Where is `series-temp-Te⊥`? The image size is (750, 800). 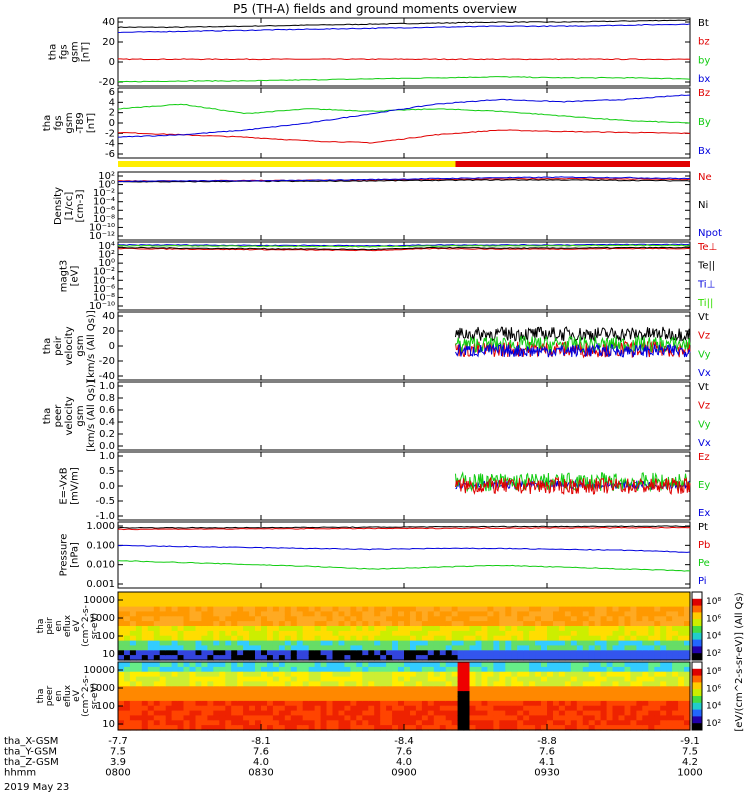
series-temp-Te⊥ is located at coordinates (403, 249).